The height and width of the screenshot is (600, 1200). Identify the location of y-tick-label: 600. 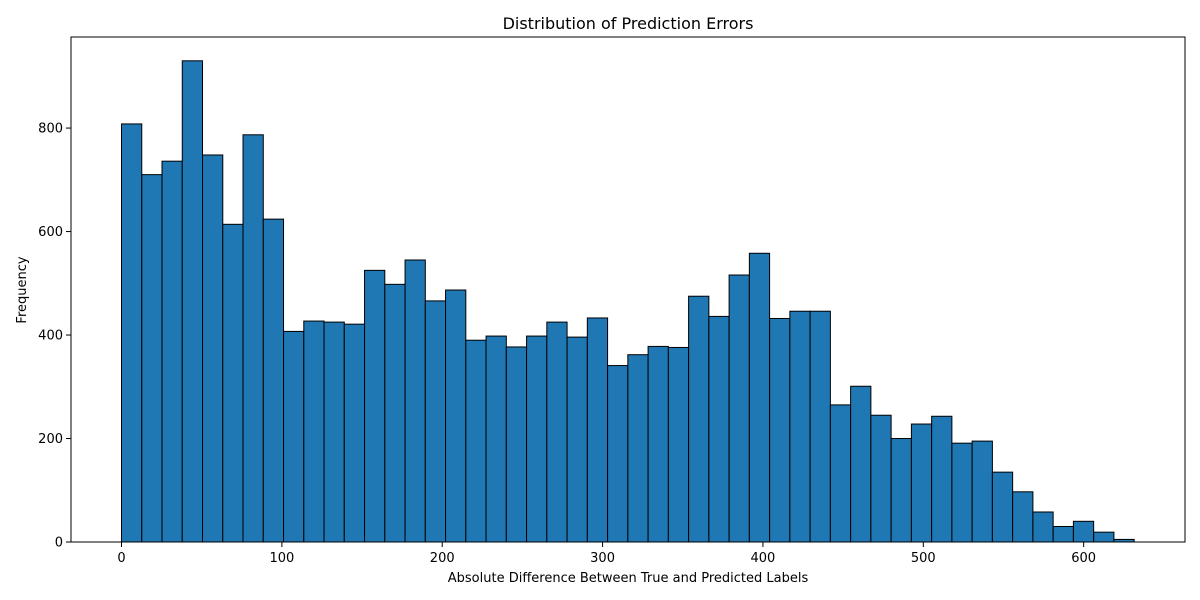
(50, 232).